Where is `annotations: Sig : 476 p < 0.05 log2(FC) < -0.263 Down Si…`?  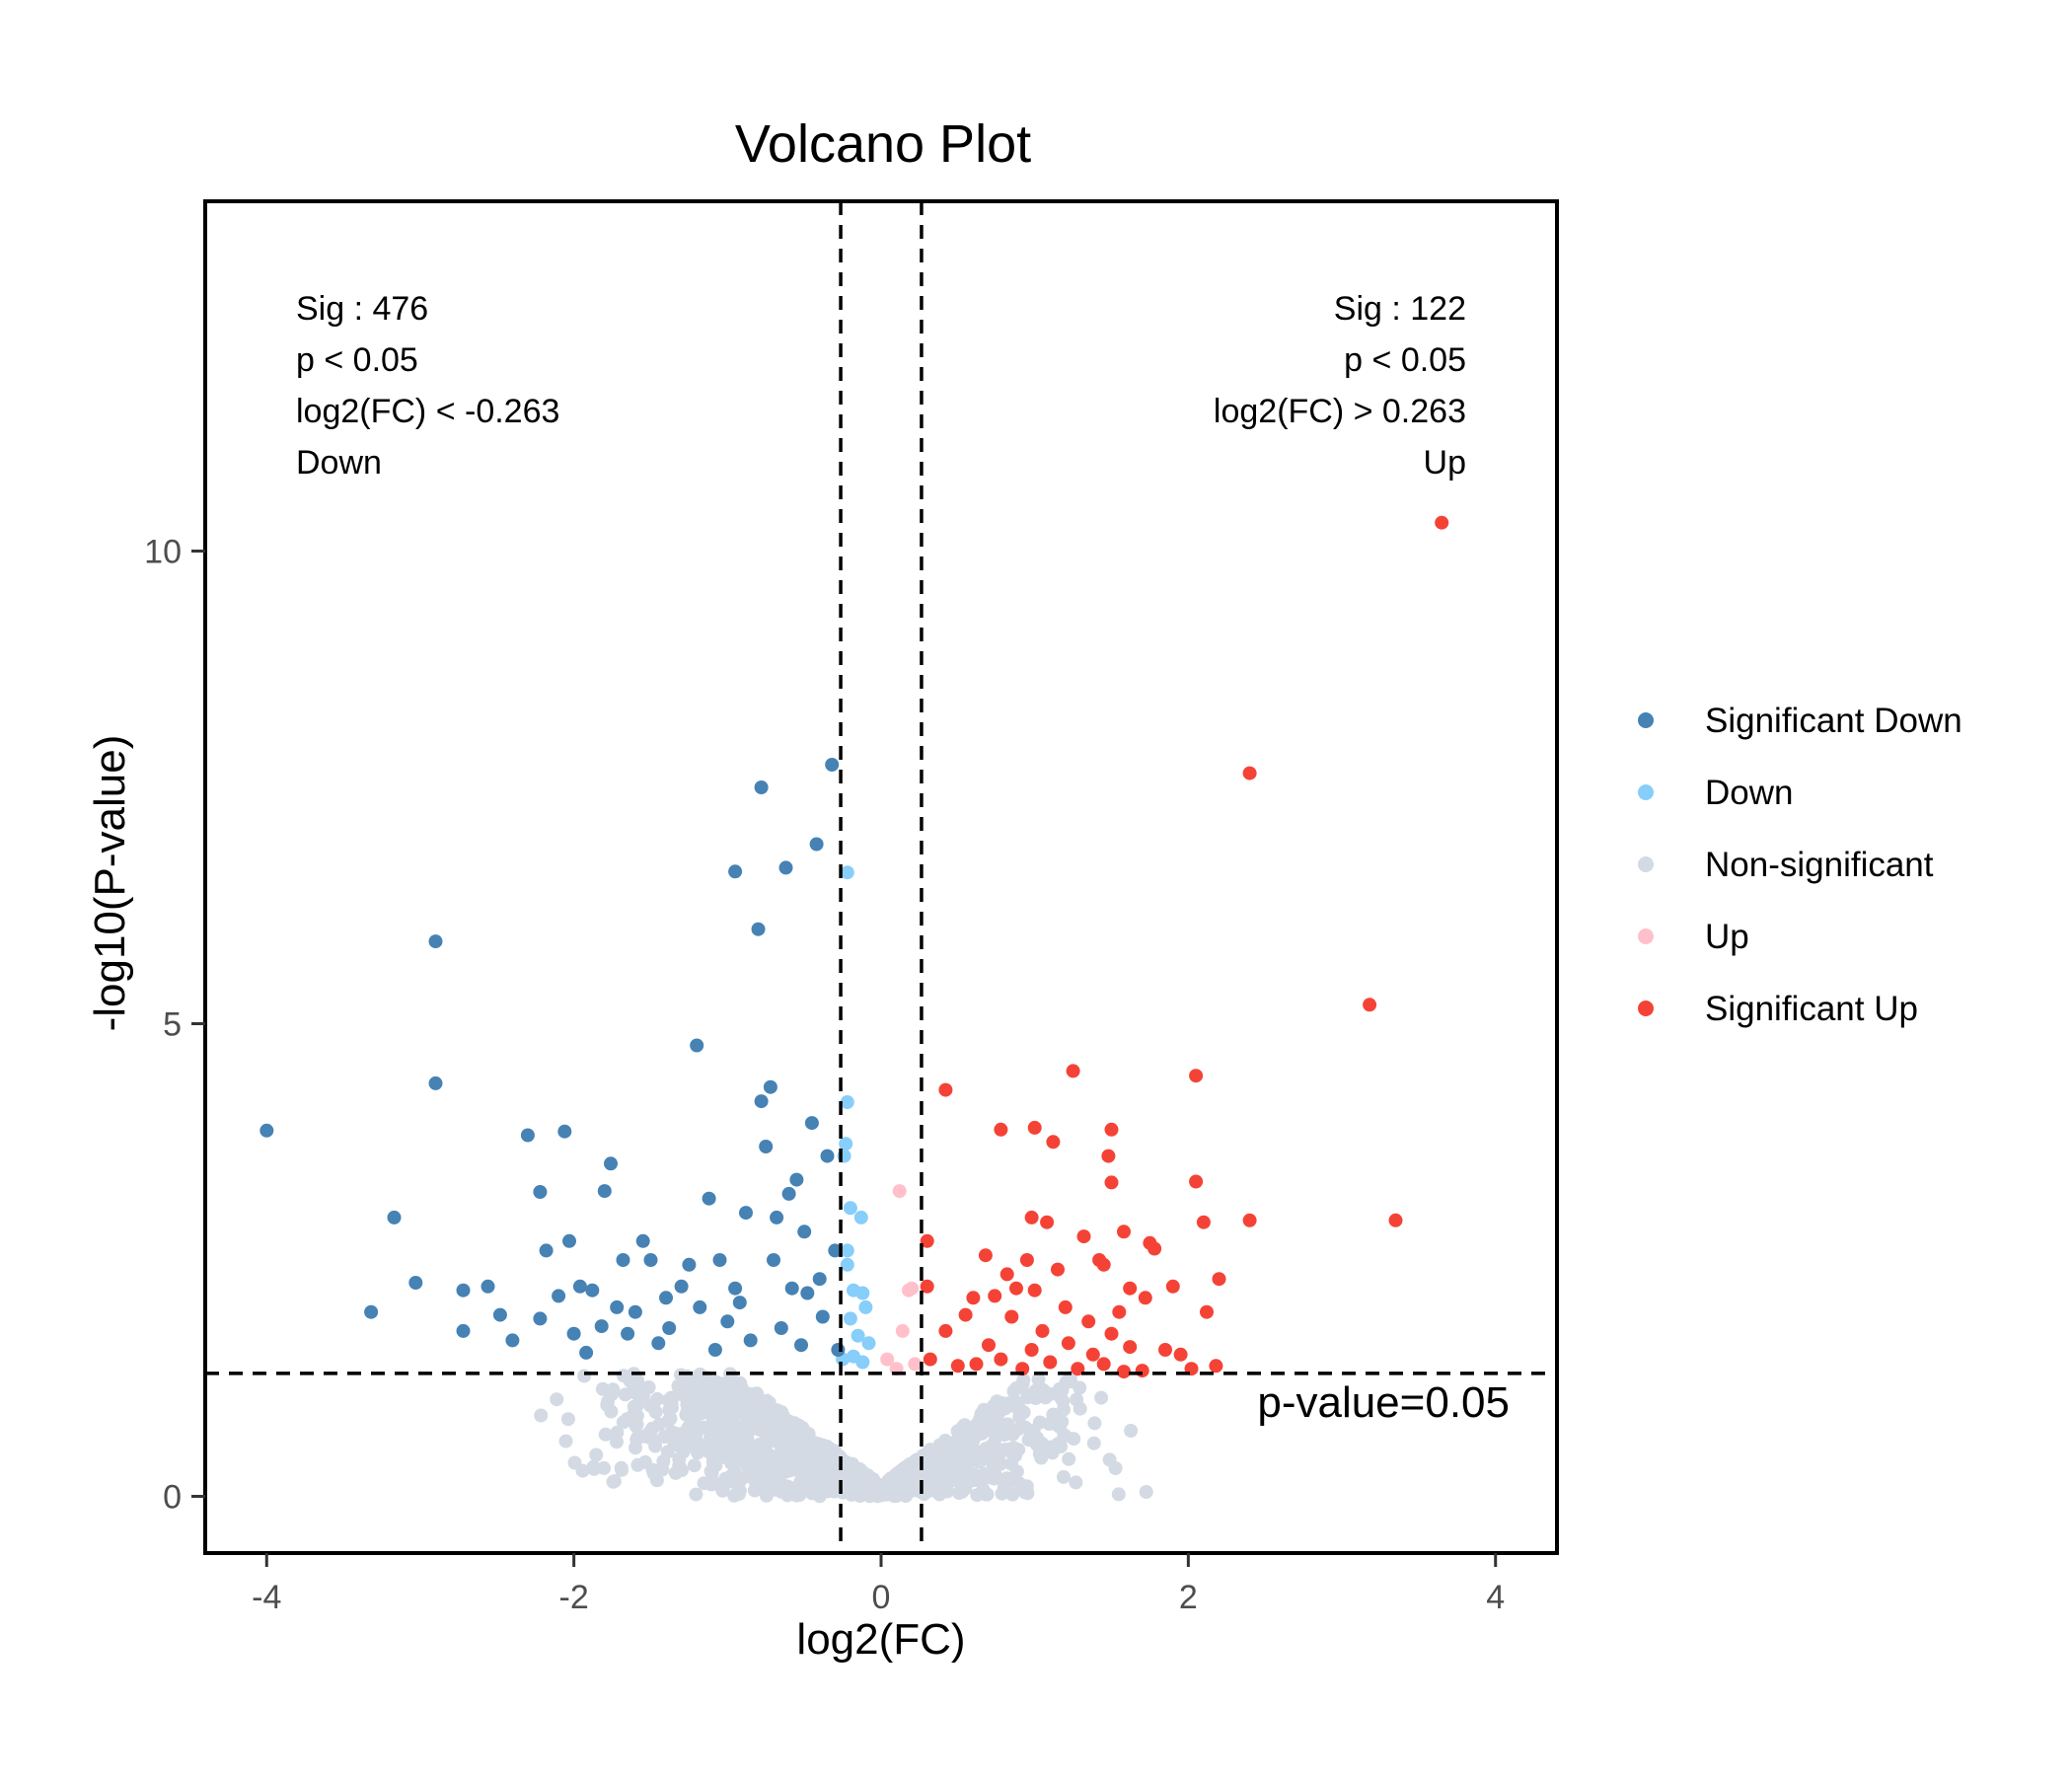 annotations: Sig : 476 p < 0.05 log2(FC) < -0.263 Down Si… is located at coordinates (881, 386).